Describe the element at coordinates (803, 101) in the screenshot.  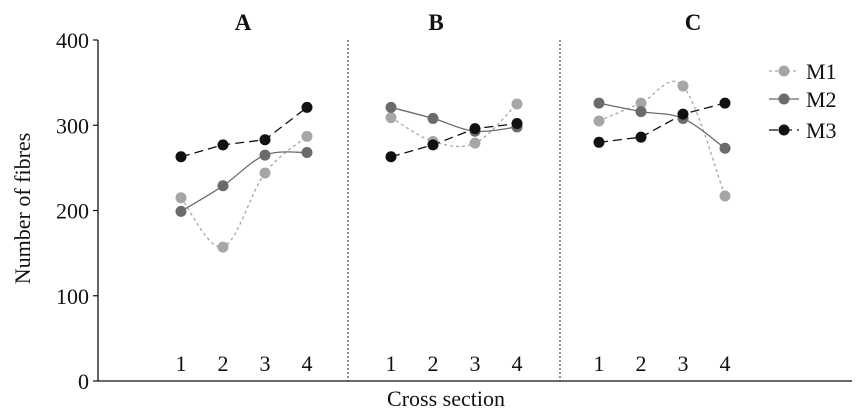
I see `legend: M1 M2 M3` at that location.